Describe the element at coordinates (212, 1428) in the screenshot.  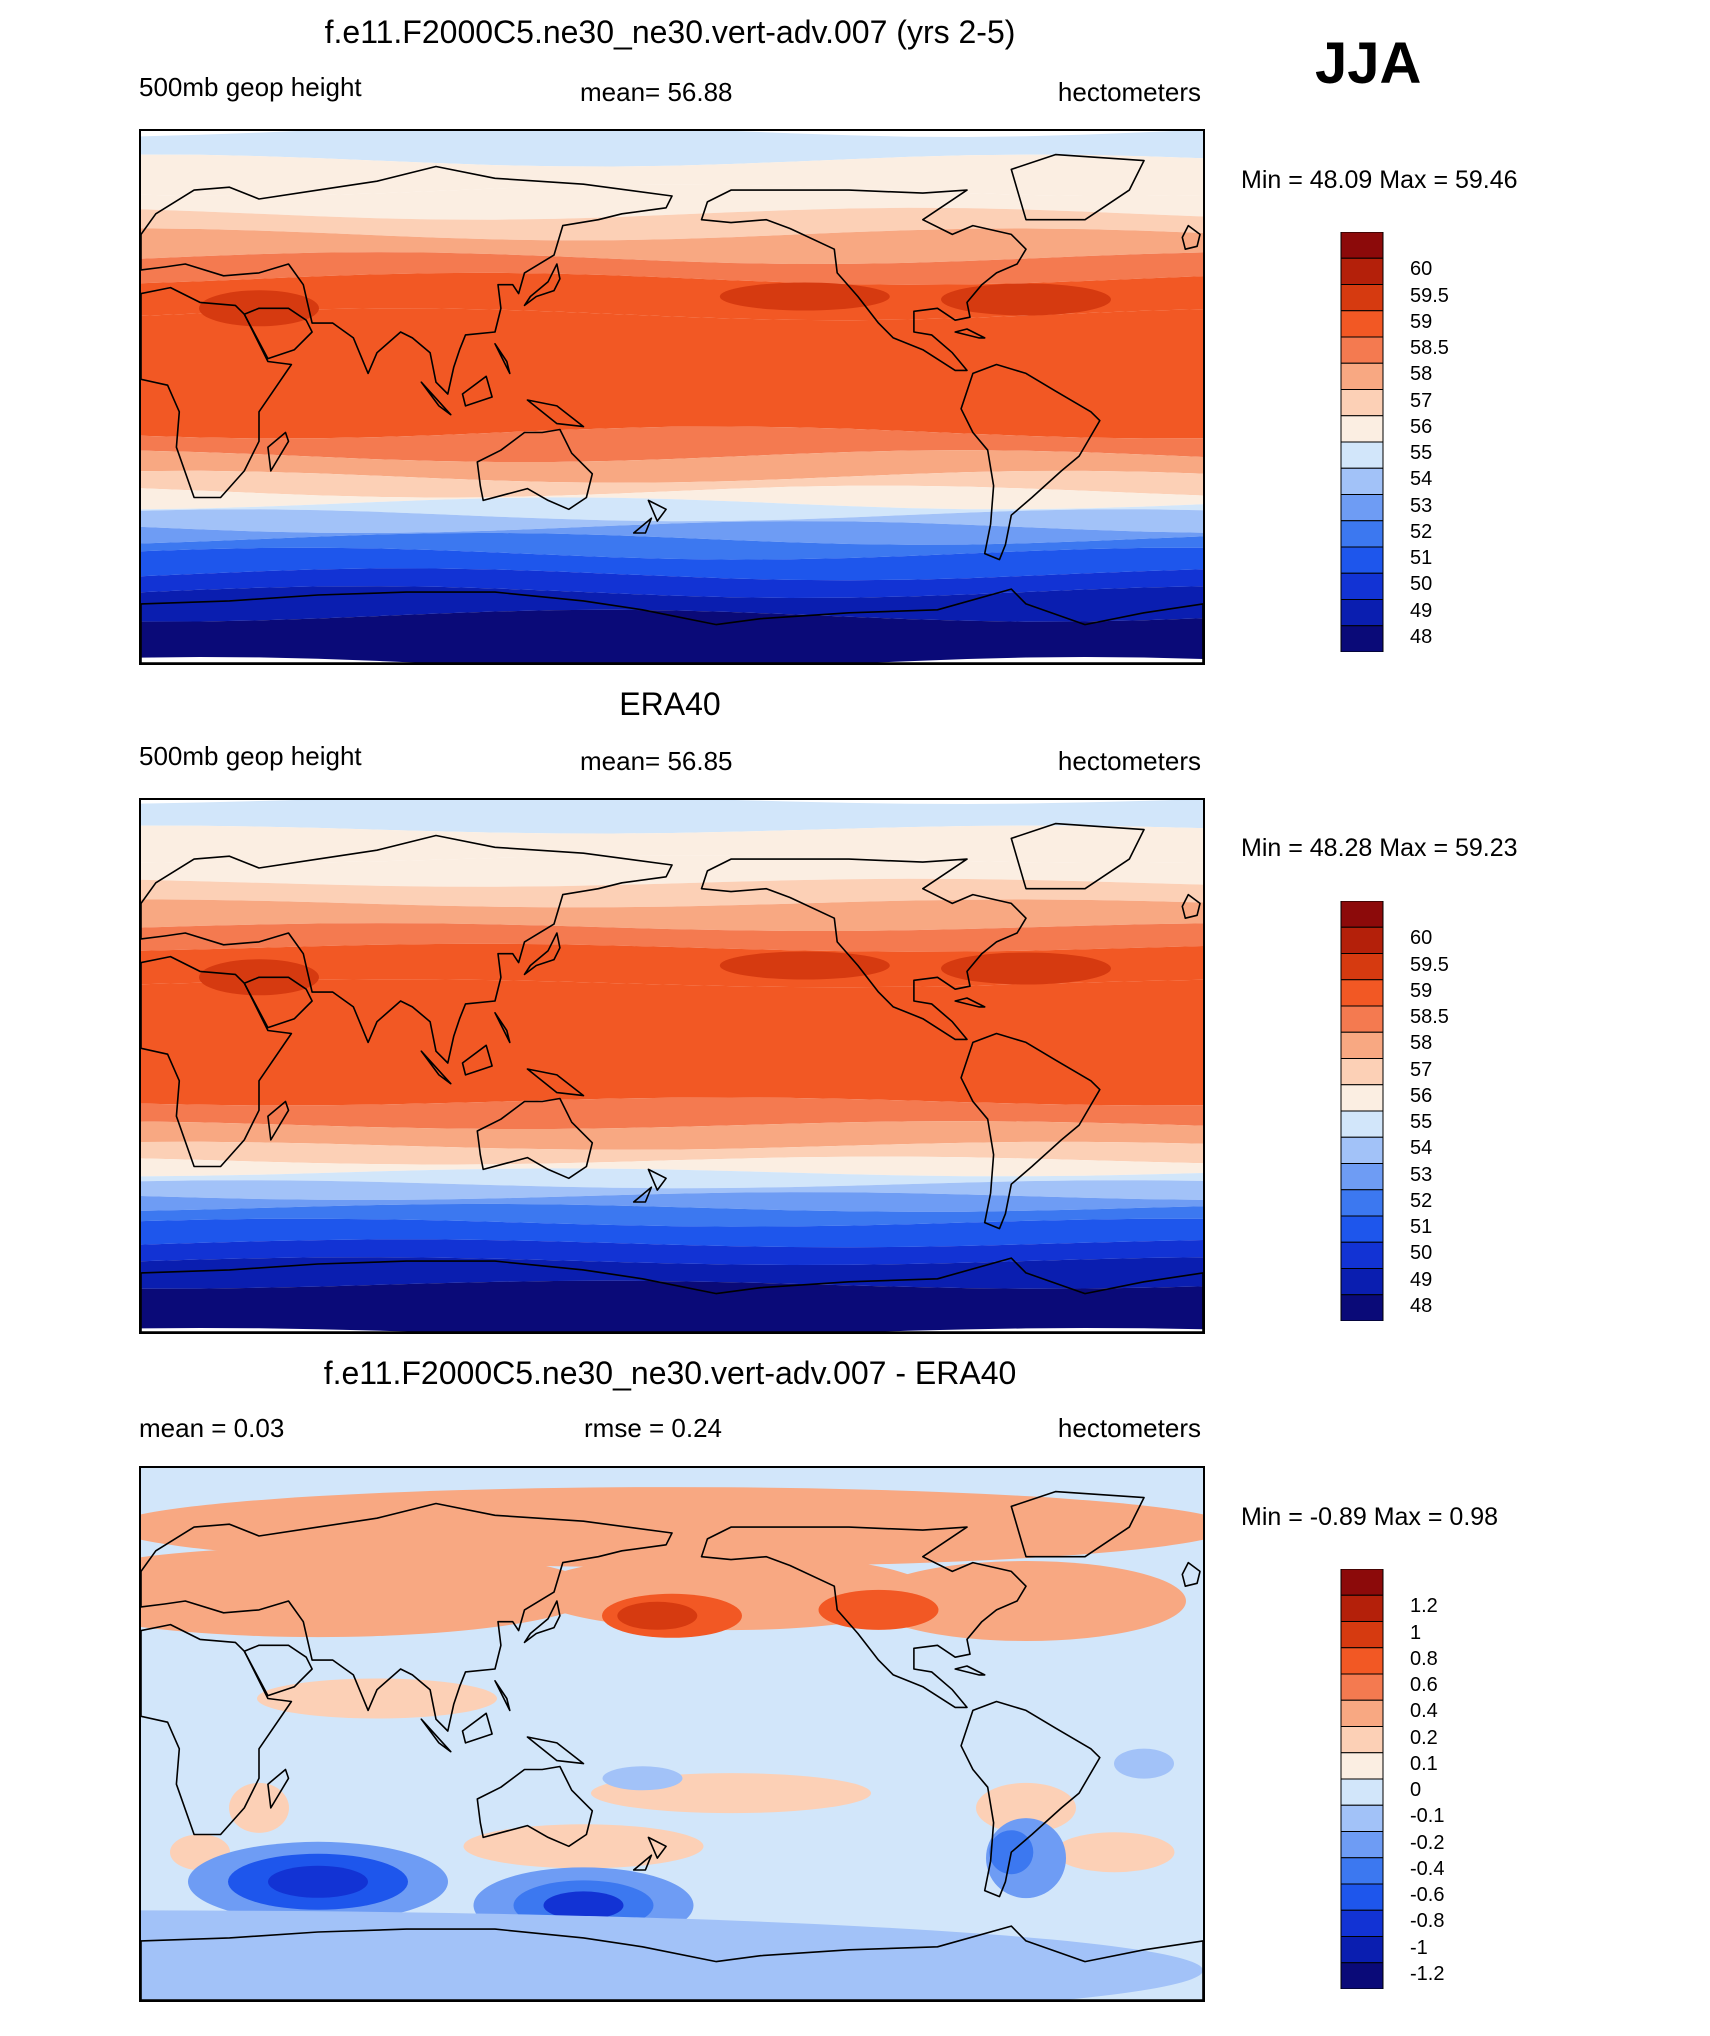
I see `panel3-mean-label: mean = 0.03` at that location.